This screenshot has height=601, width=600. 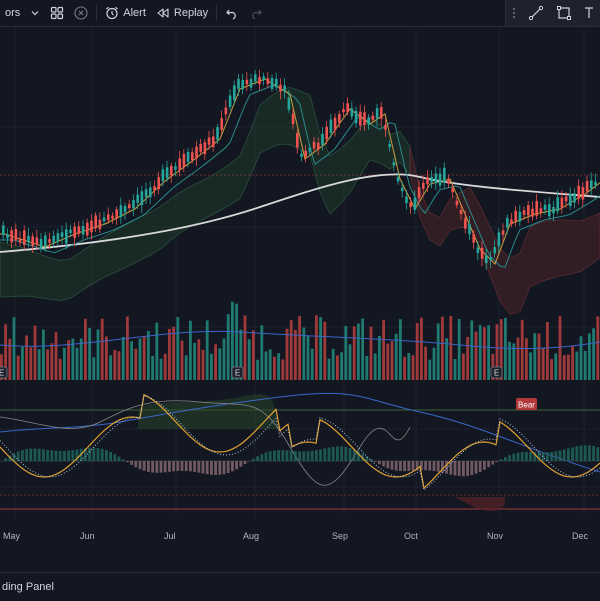 What do you see at coordinates (300, 586) in the screenshot?
I see `bottom-panel: ding Panel` at bounding box center [300, 586].